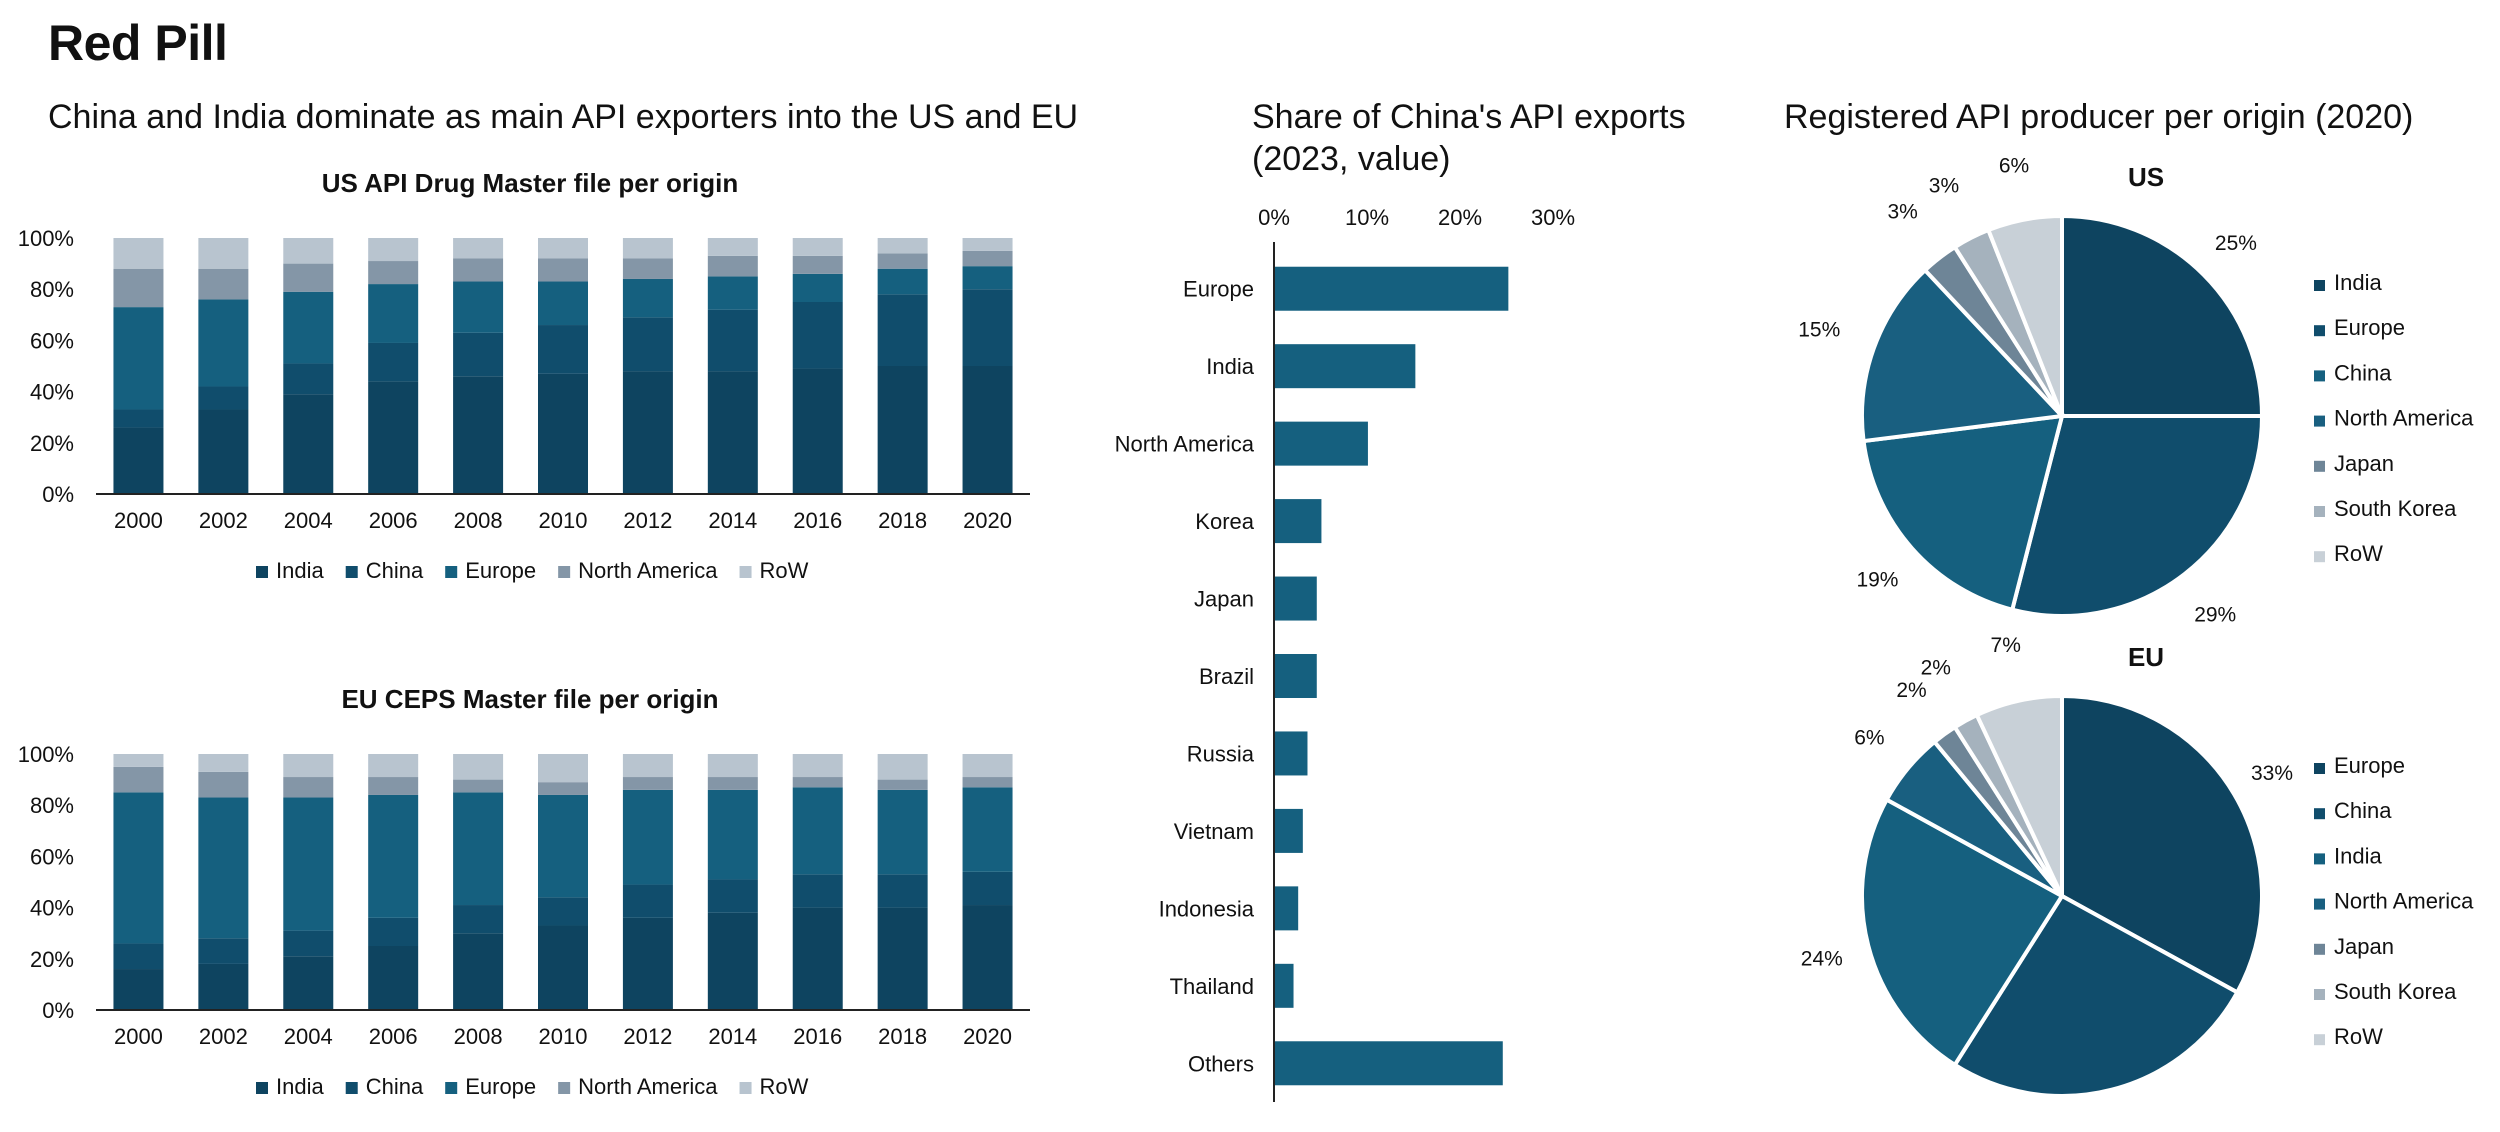 This screenshot has width=2500, height=1132. I want to click on eu-pie-value-label: 26%, so click(2124, 1129).